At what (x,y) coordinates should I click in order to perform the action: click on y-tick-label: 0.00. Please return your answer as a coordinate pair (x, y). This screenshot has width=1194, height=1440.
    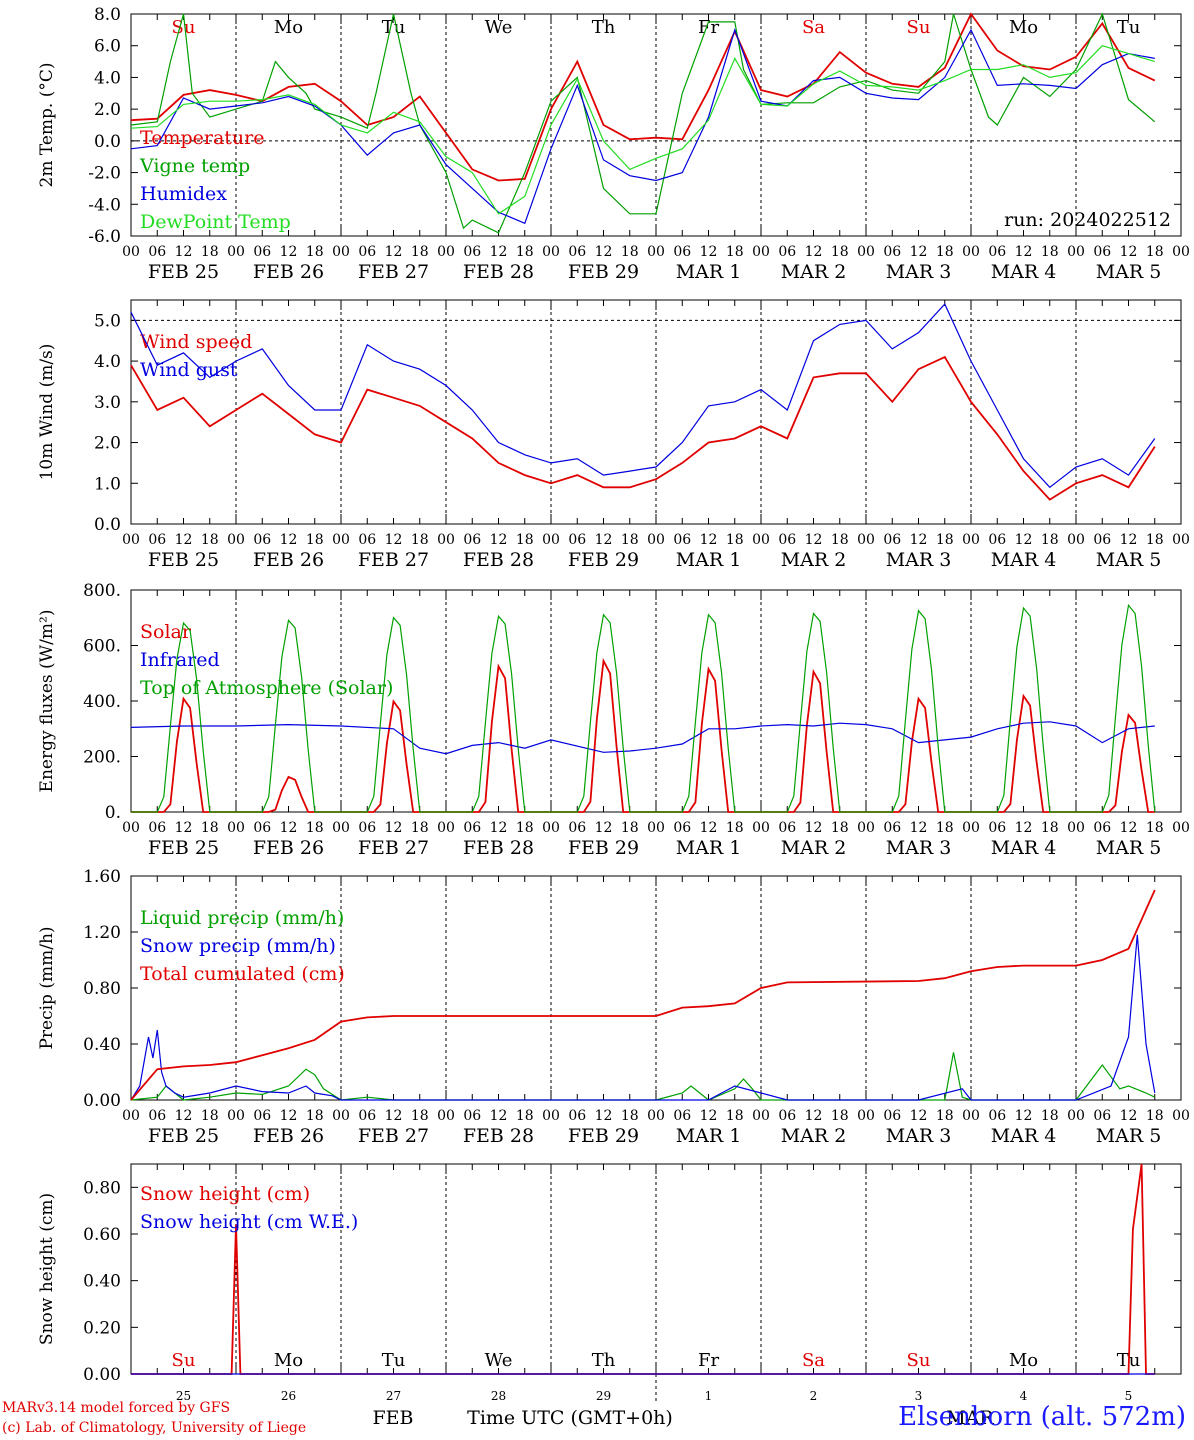
    Looking at the image, I should click on (102, 1375).